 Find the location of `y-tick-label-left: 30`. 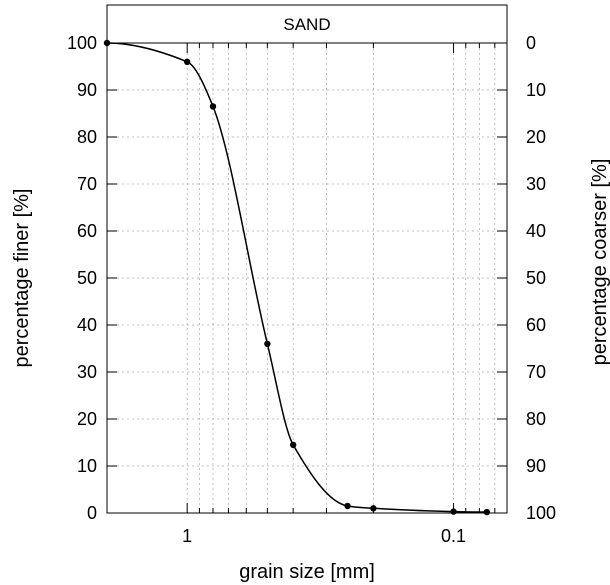

y-tick-label-left: 30 is located at coordinates (87, 372).